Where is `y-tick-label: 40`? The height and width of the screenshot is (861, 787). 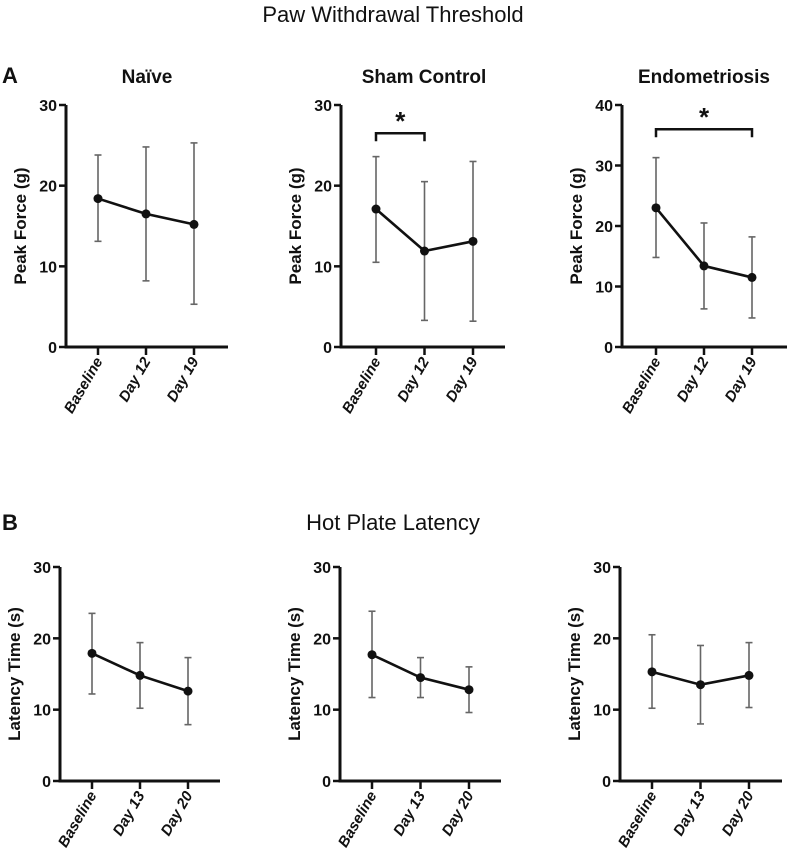 y-tick-label: 40 is located at coordinates (604, 106).